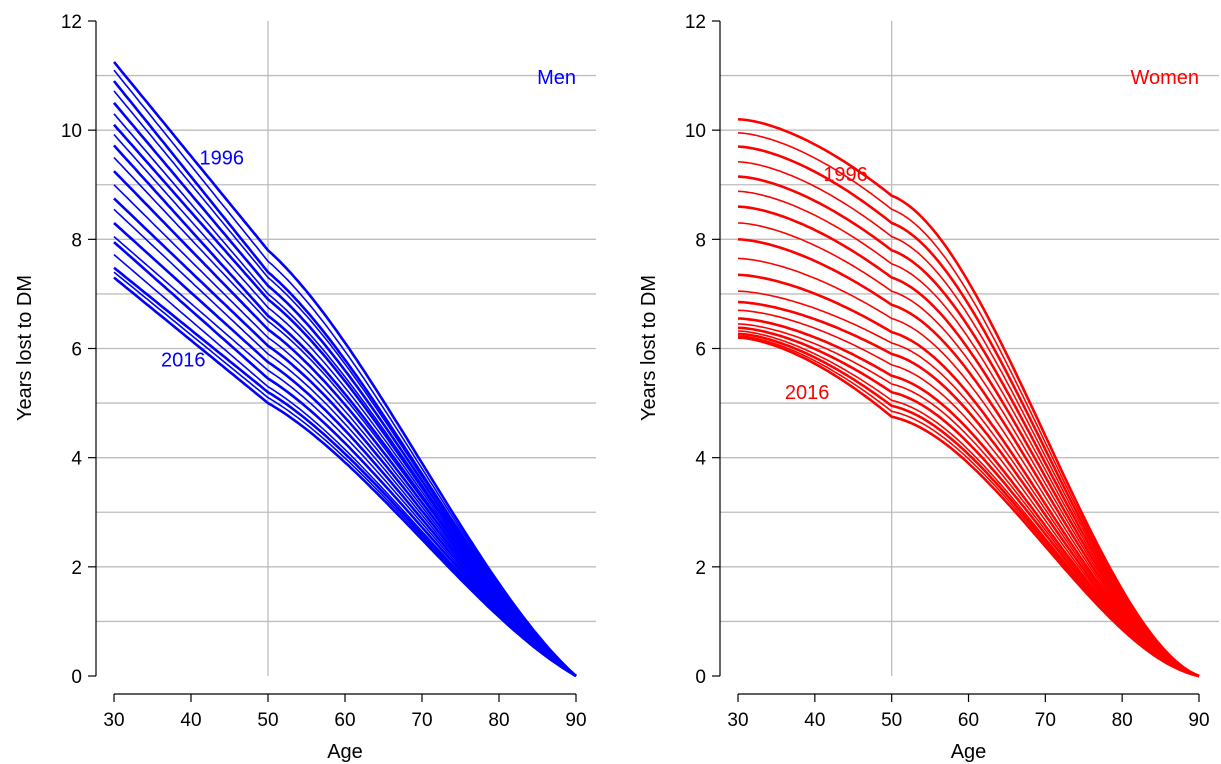 This screenshot has width=1221, height=764. Describe the element at coordinates (1164, 78) in the screenshot. I see `panel-title: Women` at that location.